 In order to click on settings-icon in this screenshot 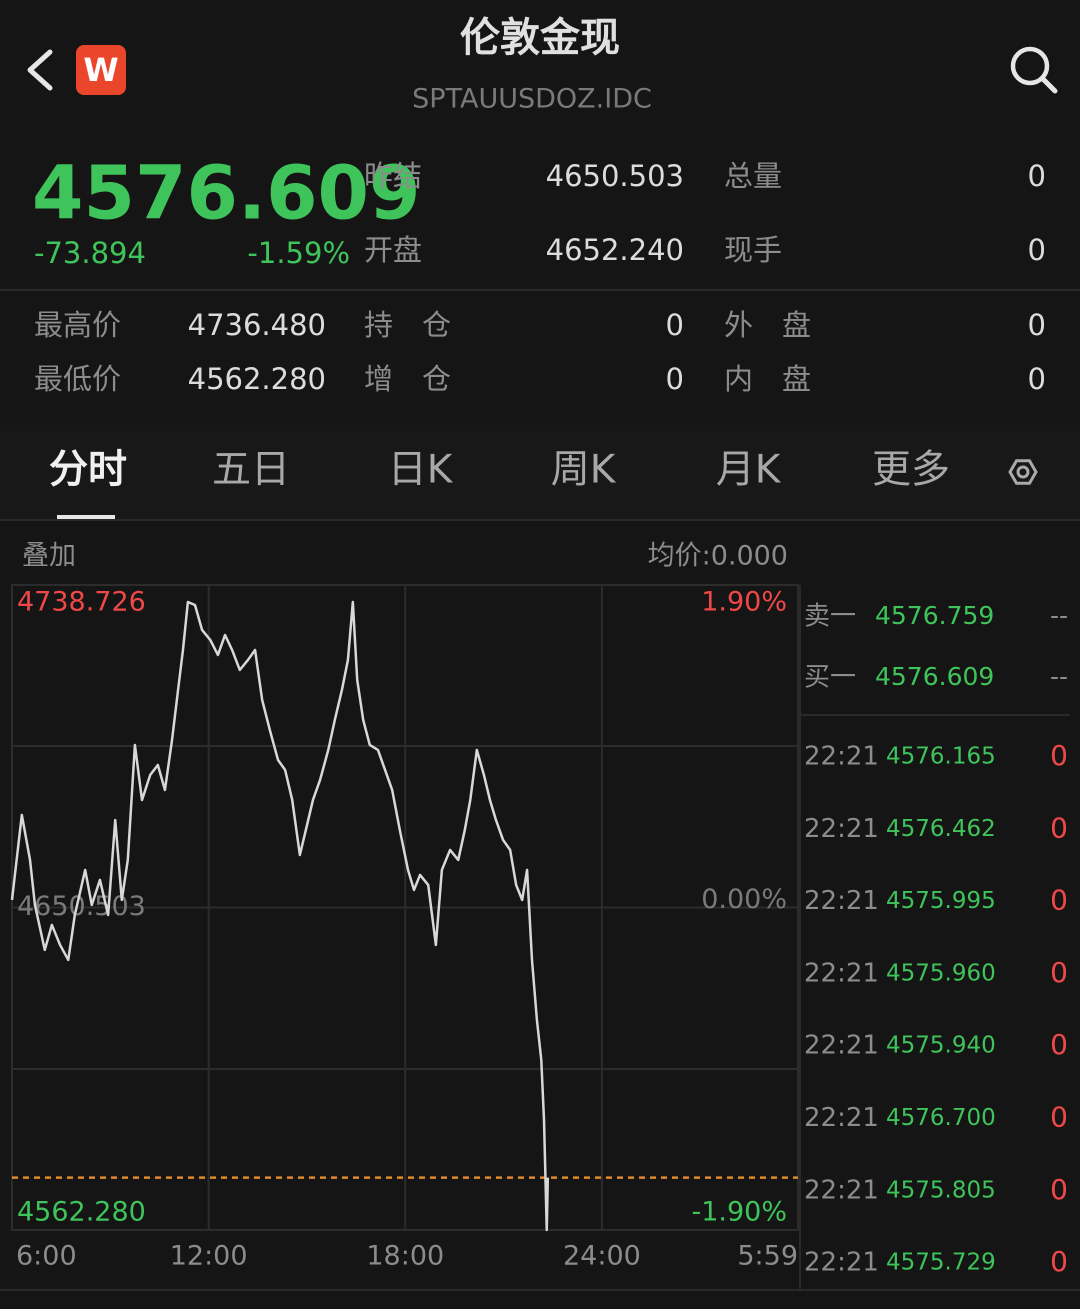, I will do `click(1023, 472)`.